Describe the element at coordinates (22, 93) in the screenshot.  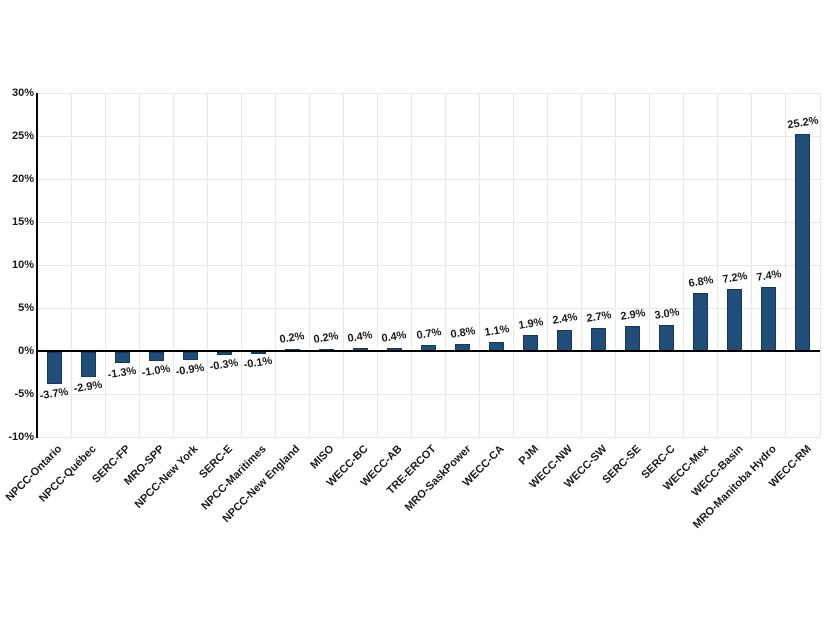
I see `y-tick-label: 30%` at that location.